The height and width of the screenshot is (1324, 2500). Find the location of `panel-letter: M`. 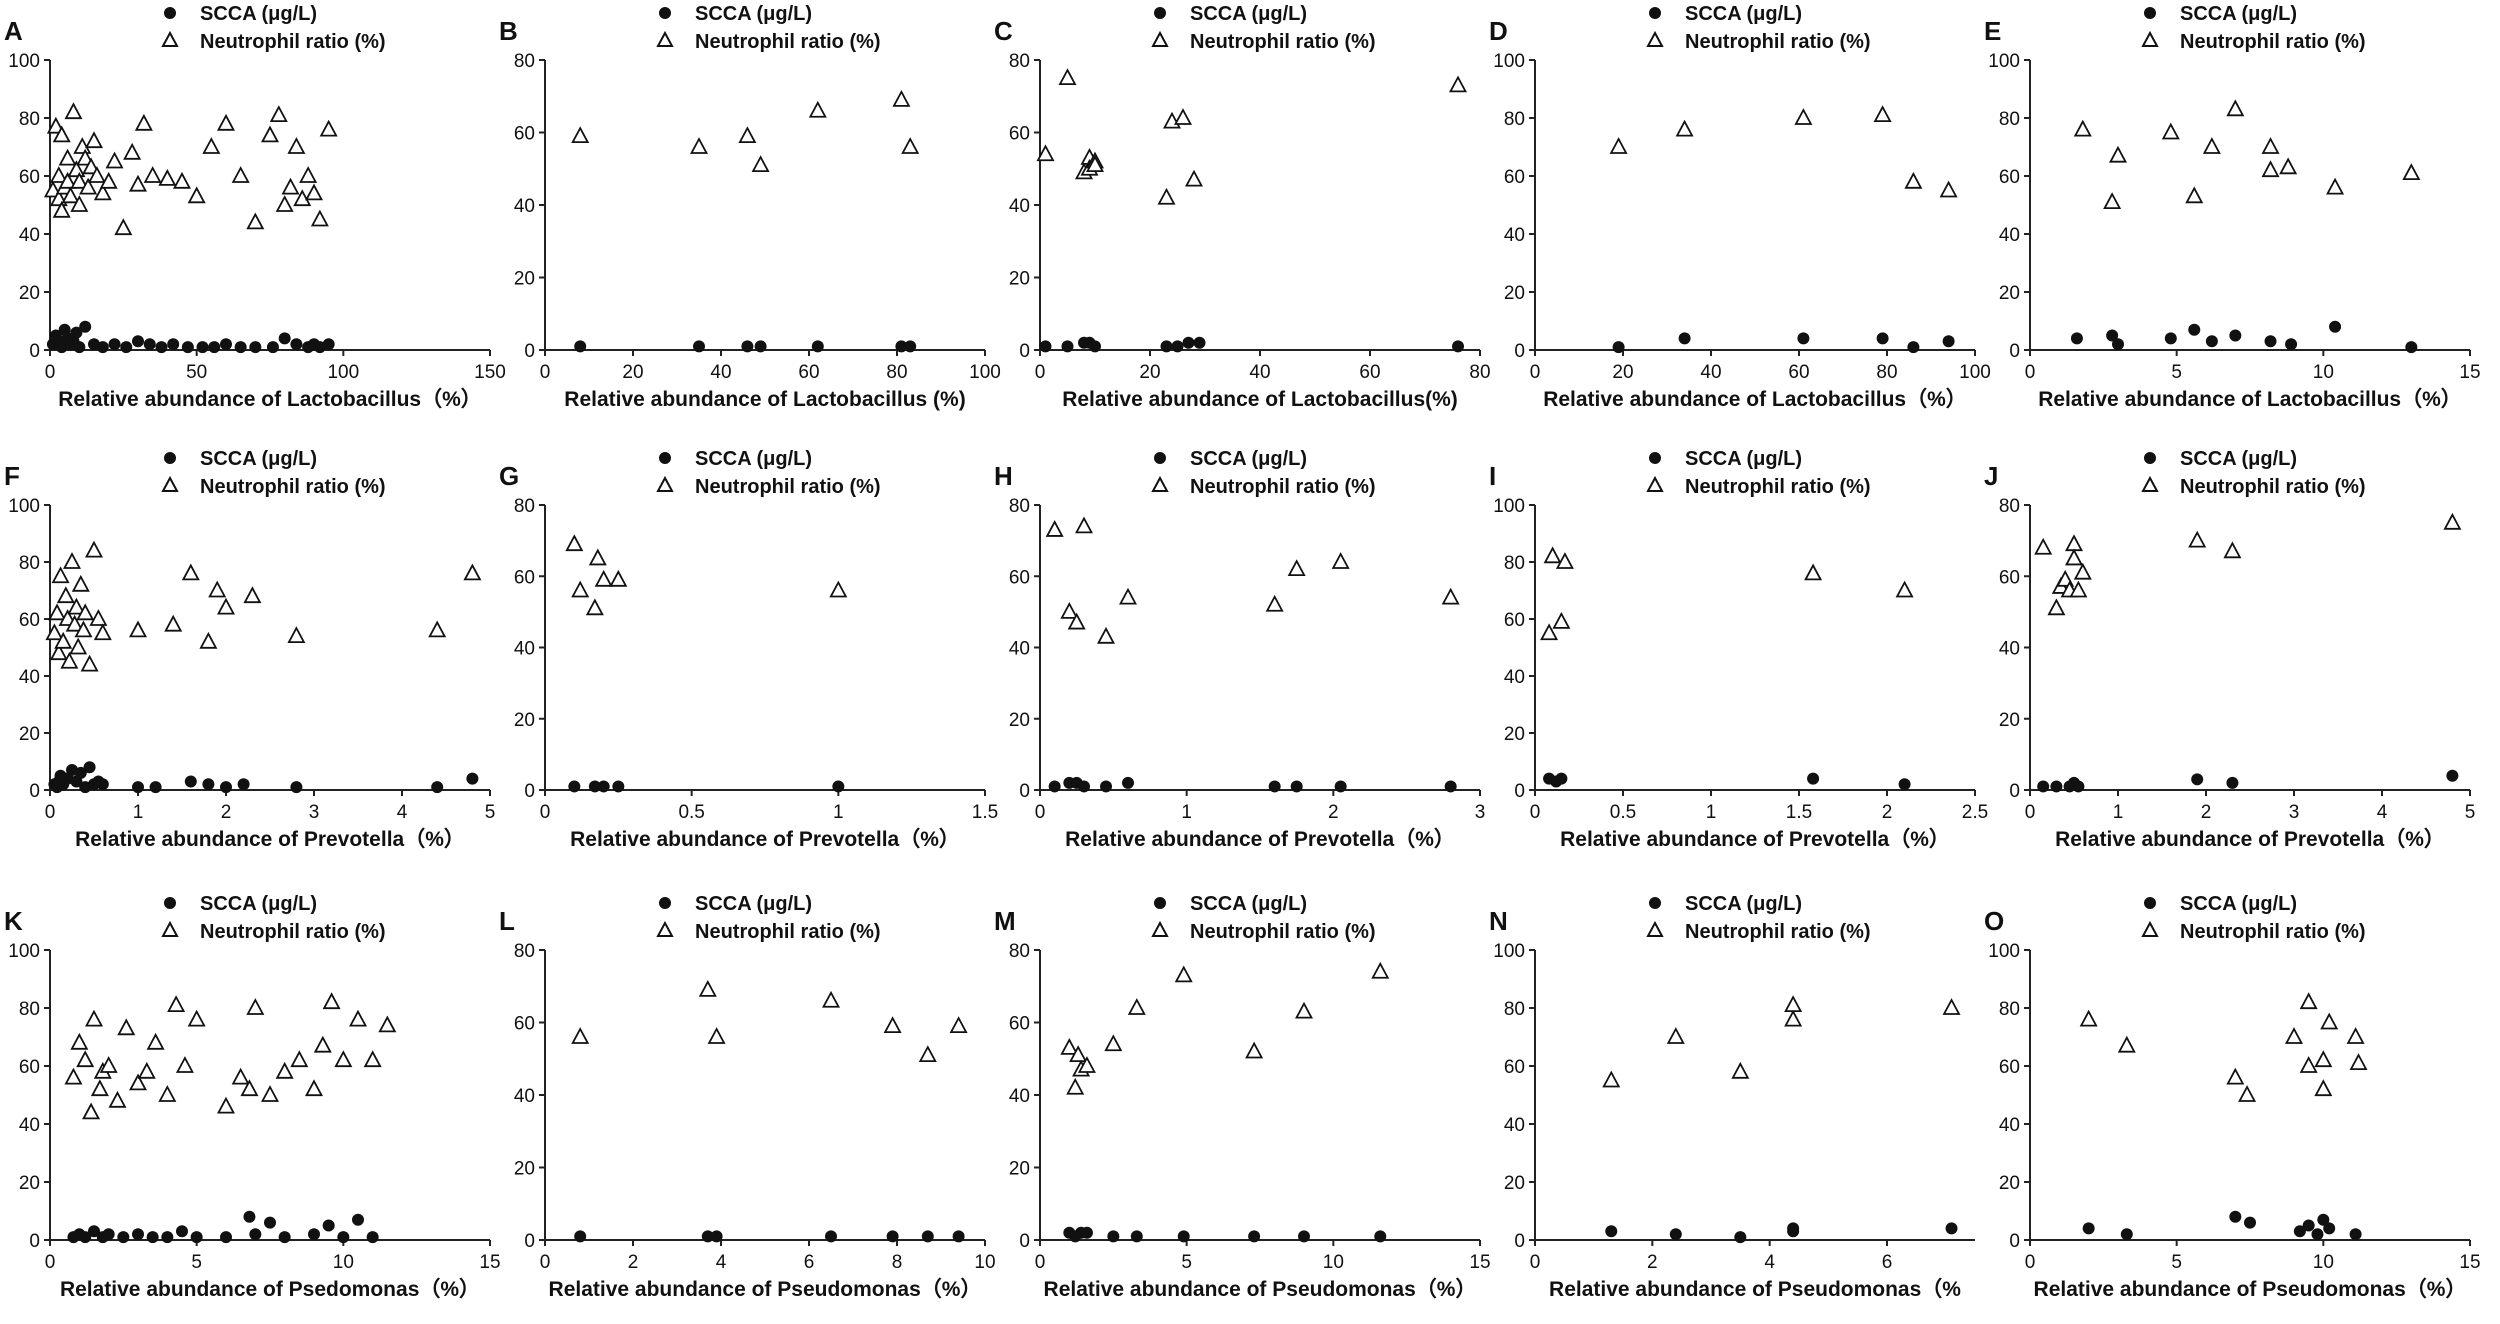

panel-letter: M is located at coordinates (1005, 921).